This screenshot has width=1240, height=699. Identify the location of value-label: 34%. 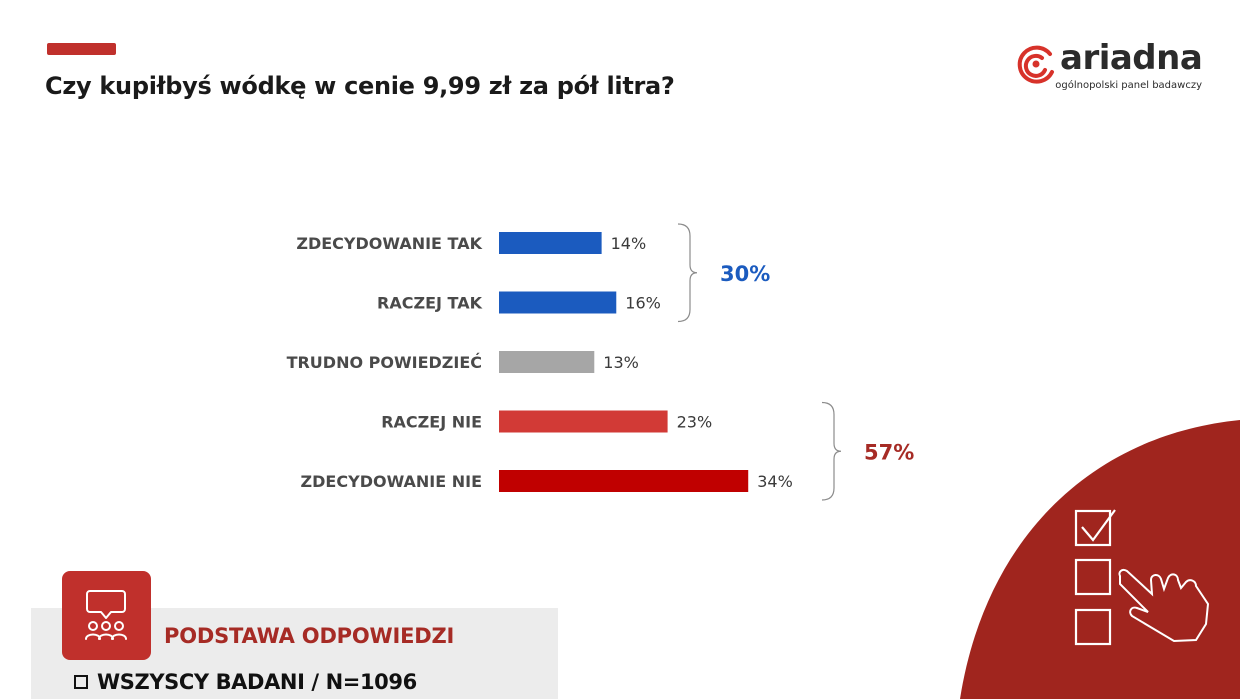
(775, 481).